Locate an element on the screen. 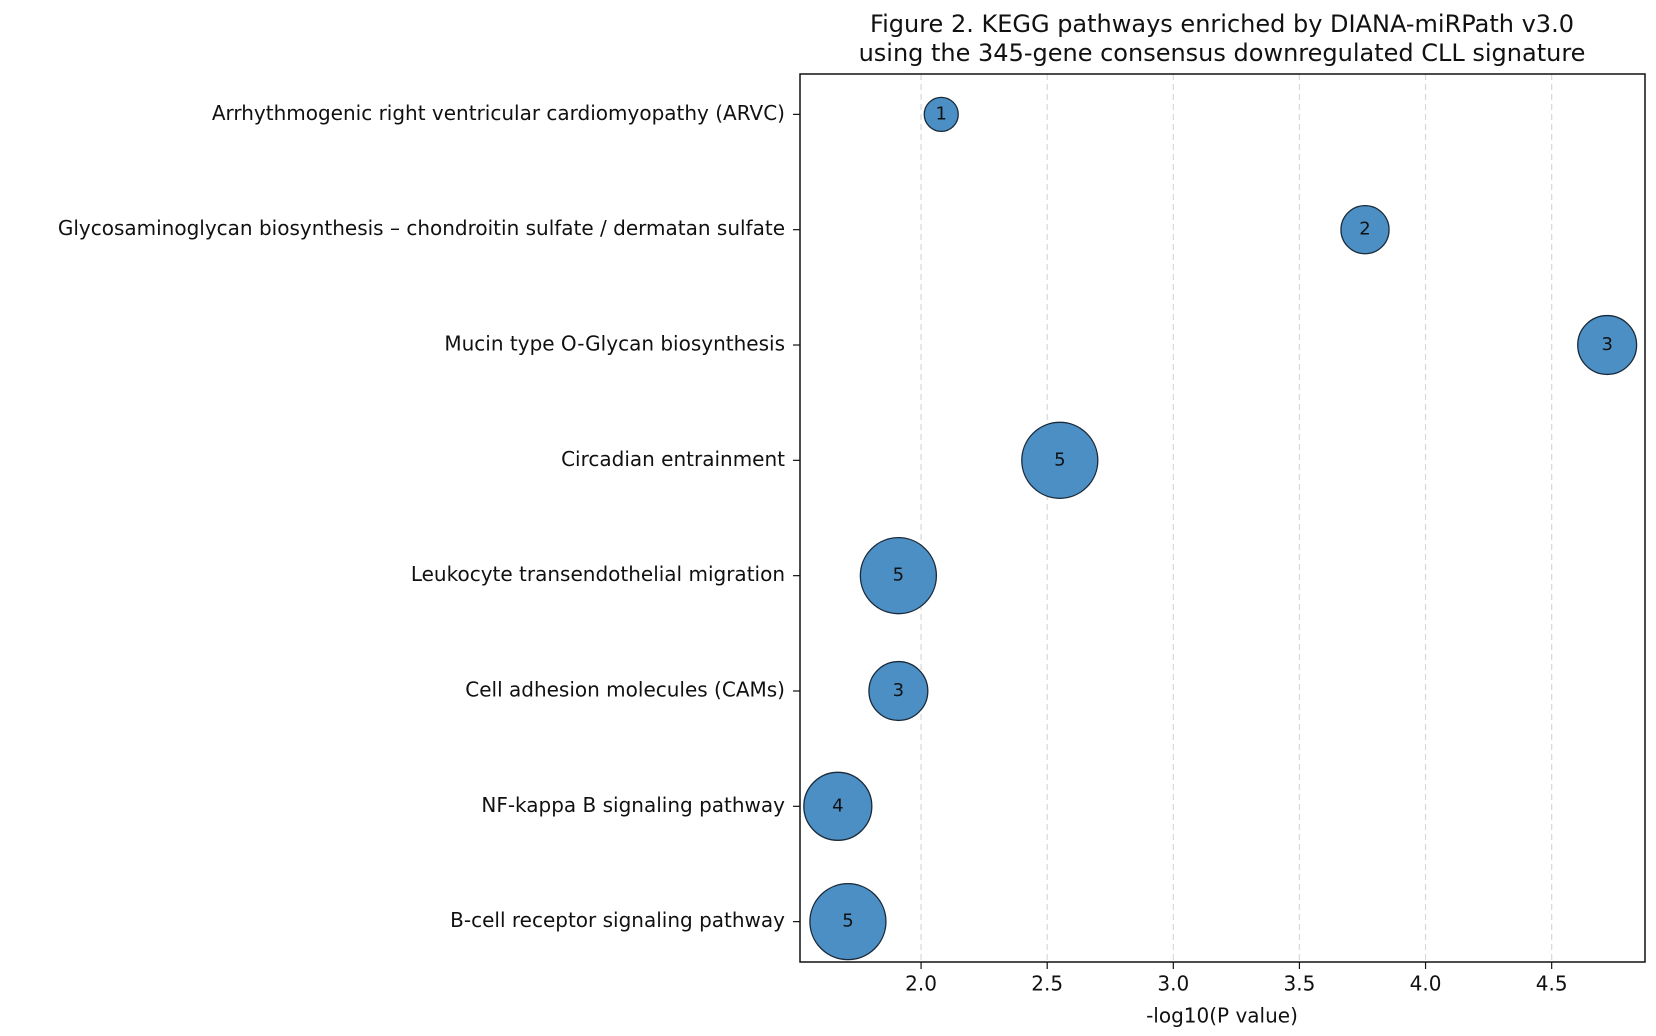  x-tick-label: 2.0 is located at coordinates (921, 984).